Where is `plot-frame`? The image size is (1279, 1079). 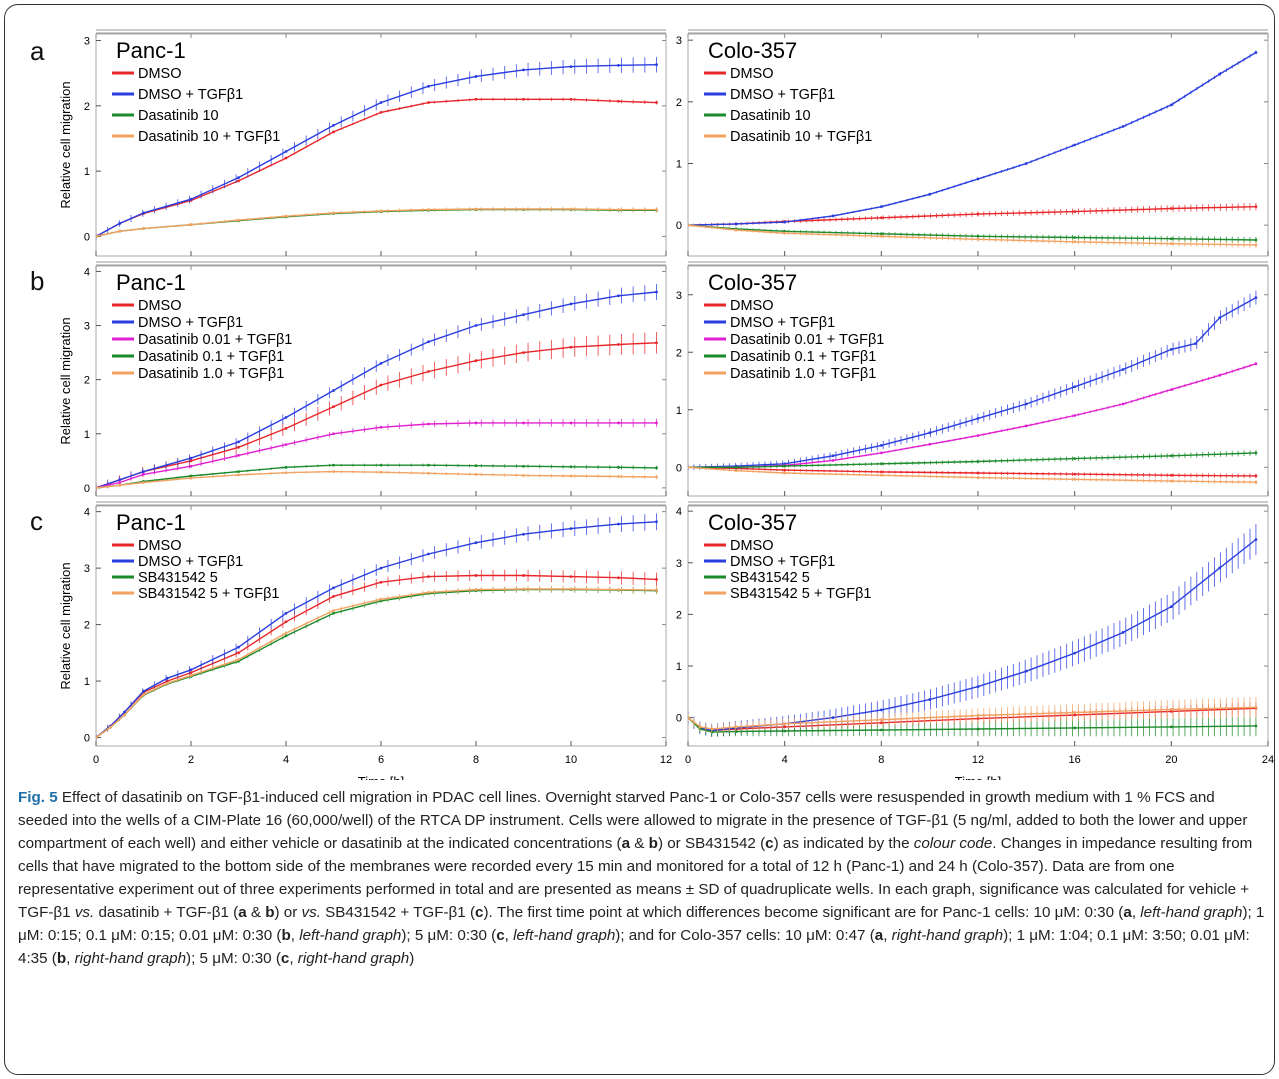 plot-frame is located at coordinates (381, 145).